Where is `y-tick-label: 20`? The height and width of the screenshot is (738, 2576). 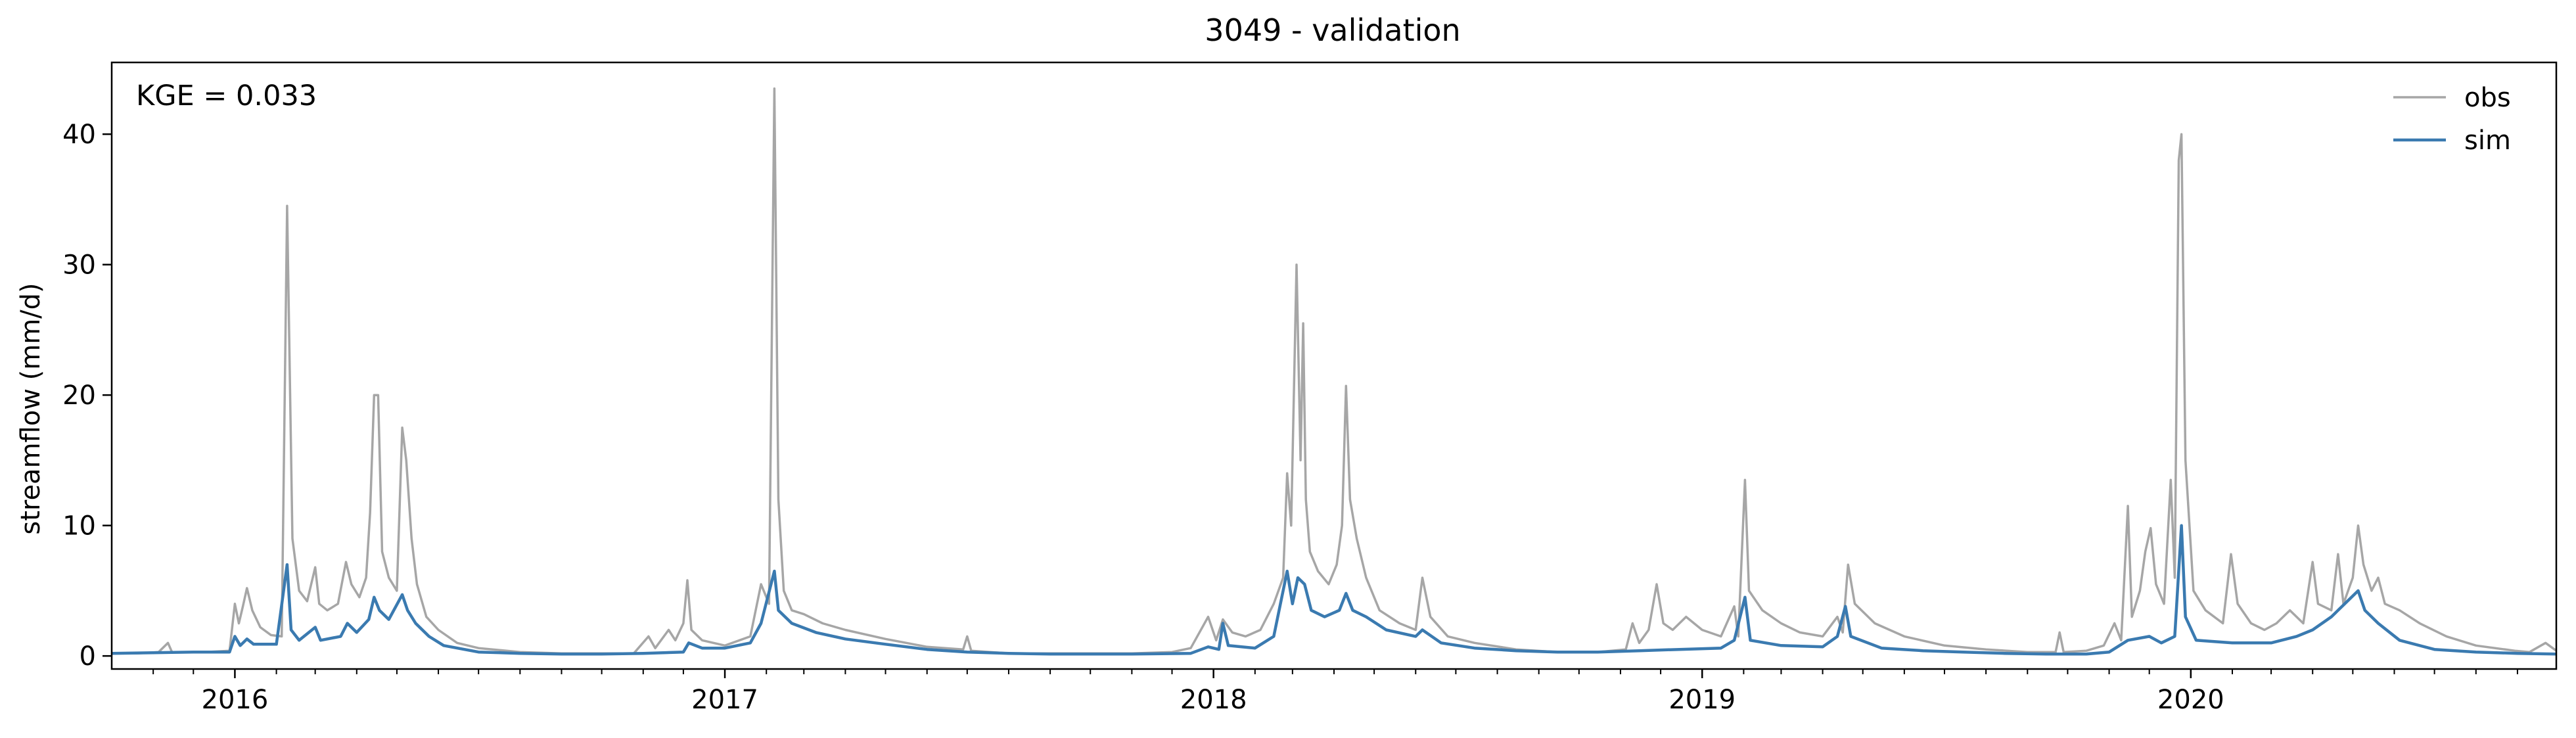 y-tick-label: 20 is located at coordinates (79, 396).